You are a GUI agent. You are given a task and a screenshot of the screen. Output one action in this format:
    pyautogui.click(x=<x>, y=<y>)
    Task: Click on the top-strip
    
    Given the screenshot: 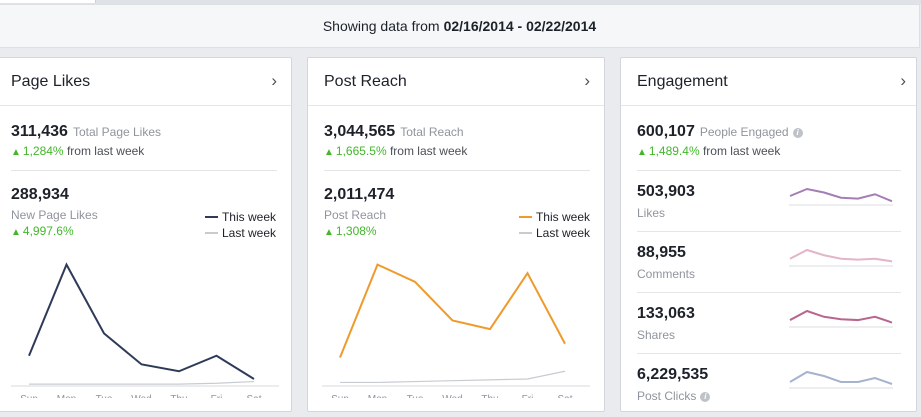 What is the action you would take?
    pyautogui.click(x=460, y=2)
    